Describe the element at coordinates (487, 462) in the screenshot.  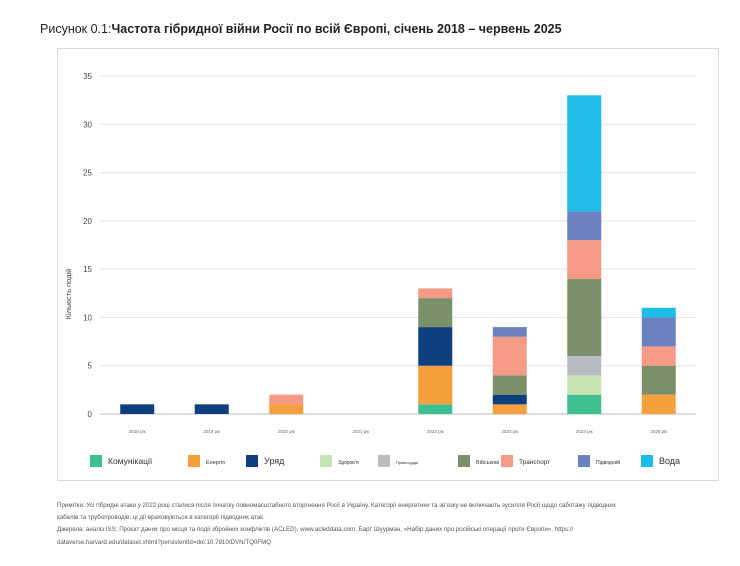
I see `legend-label: Військові` at that location.